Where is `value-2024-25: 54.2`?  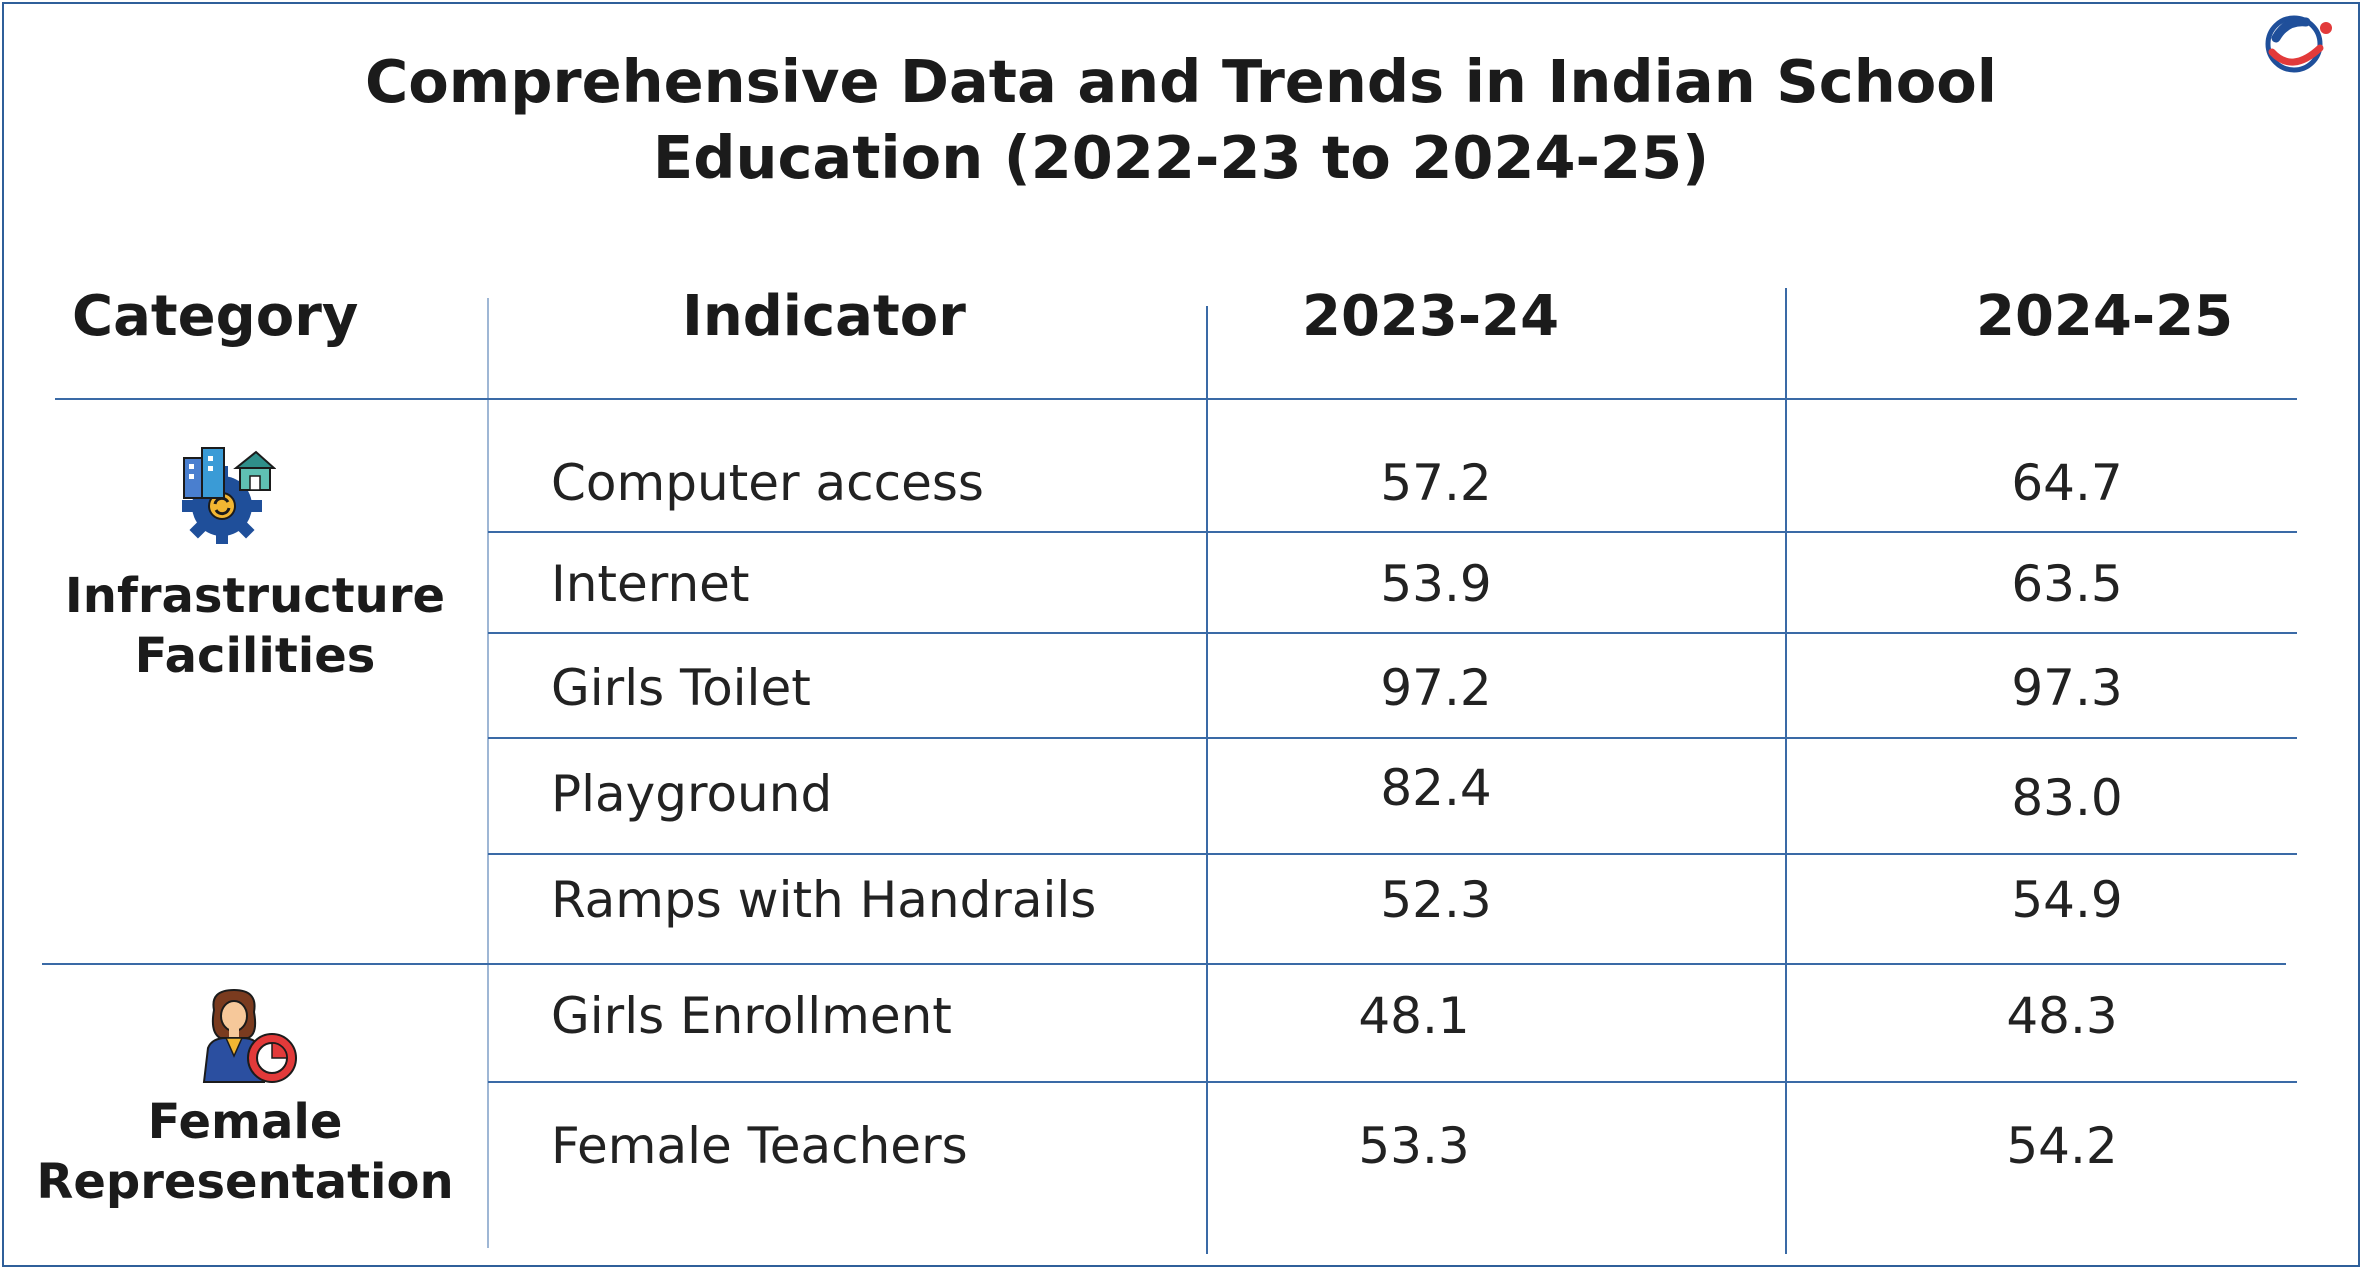
value-2024-25: 54.2 is located at coordinates (2062, 1146).